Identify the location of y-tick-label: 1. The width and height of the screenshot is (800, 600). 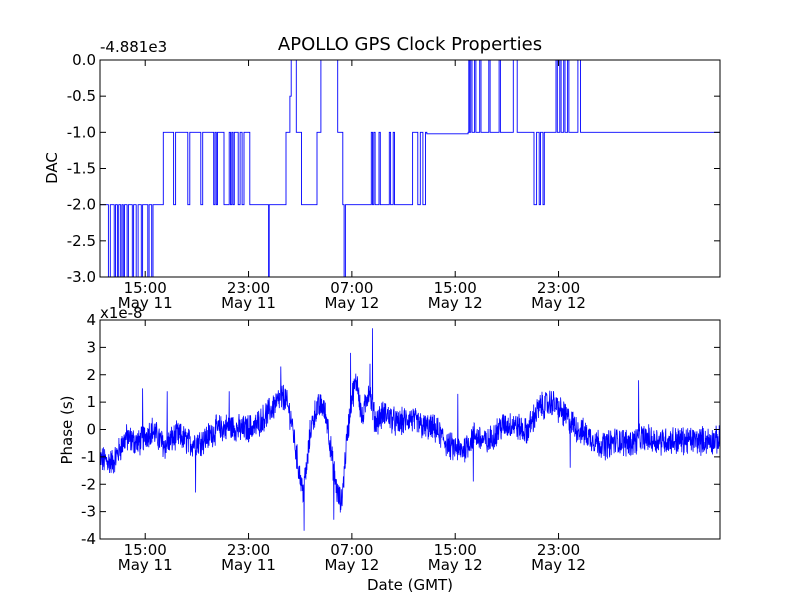
(91, 402).